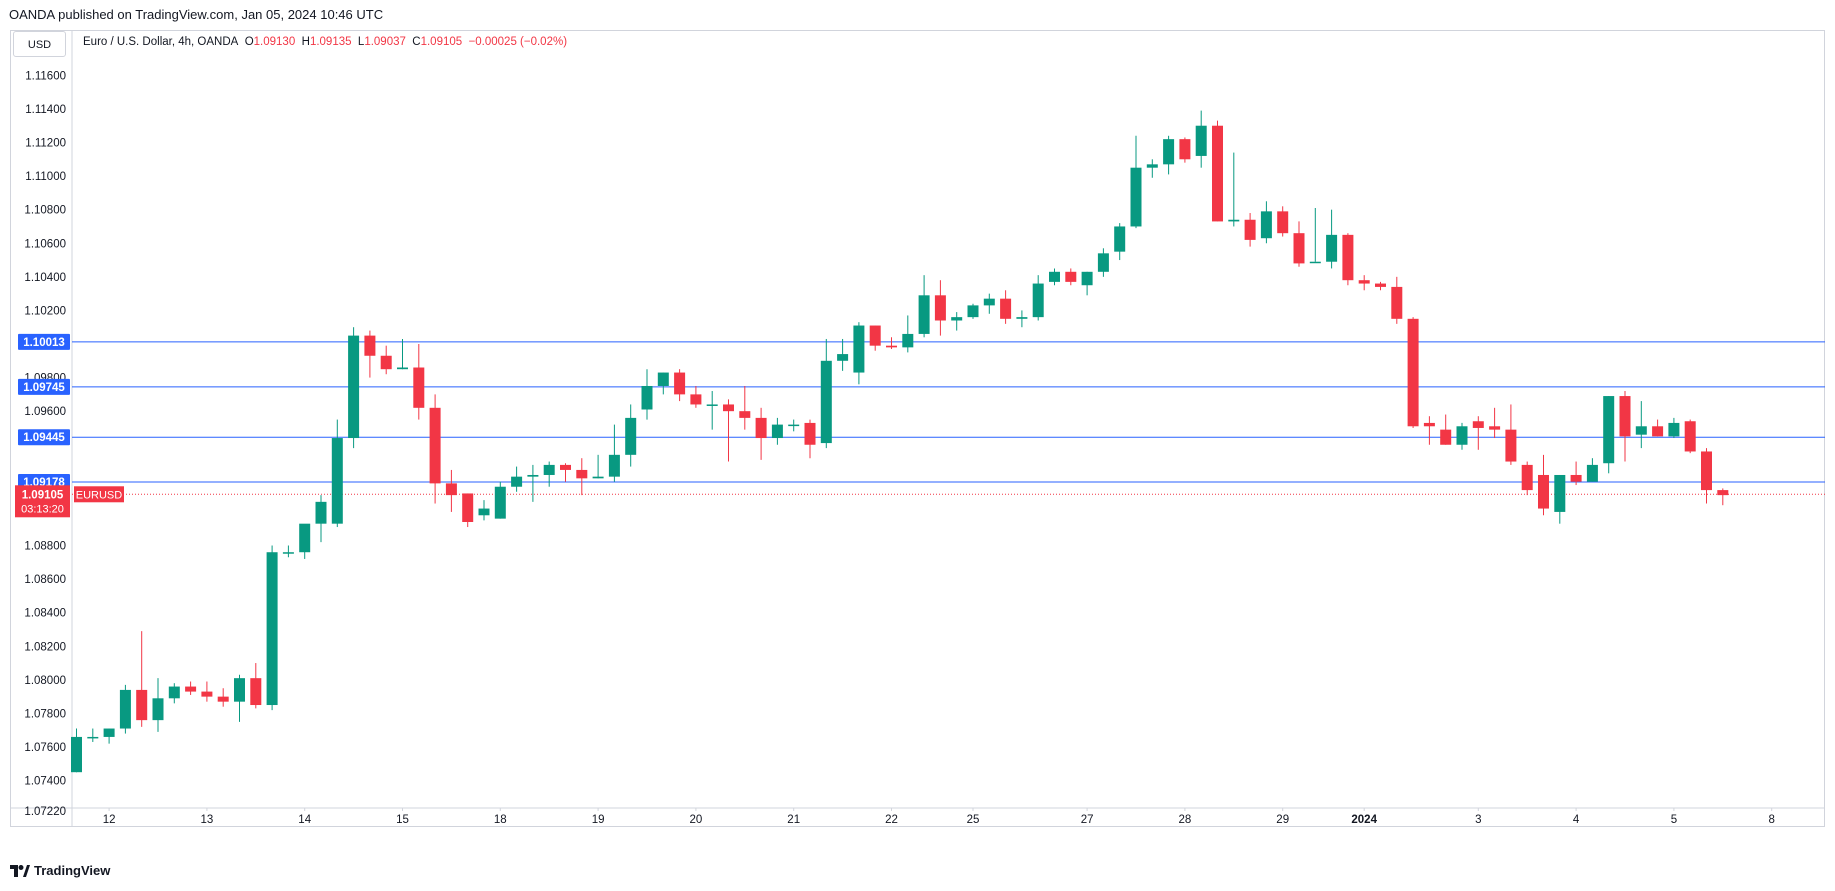 The height and width of the screenshot is (891, 1835). I want to click on symbol-title: Euro / U.S. Dollar, 4h, OANDA, so click(161, 42).